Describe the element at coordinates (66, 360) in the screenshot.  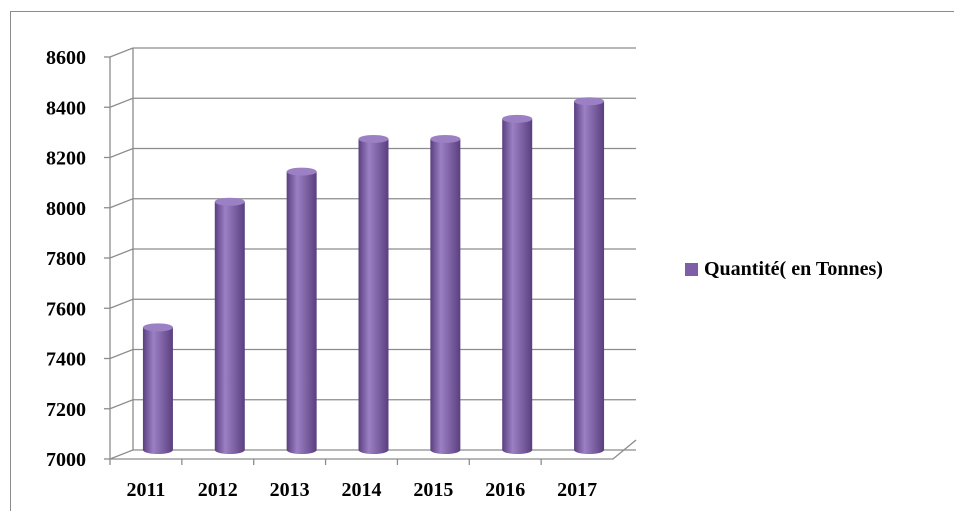
I see `y-tick-label: 7400` at that location.